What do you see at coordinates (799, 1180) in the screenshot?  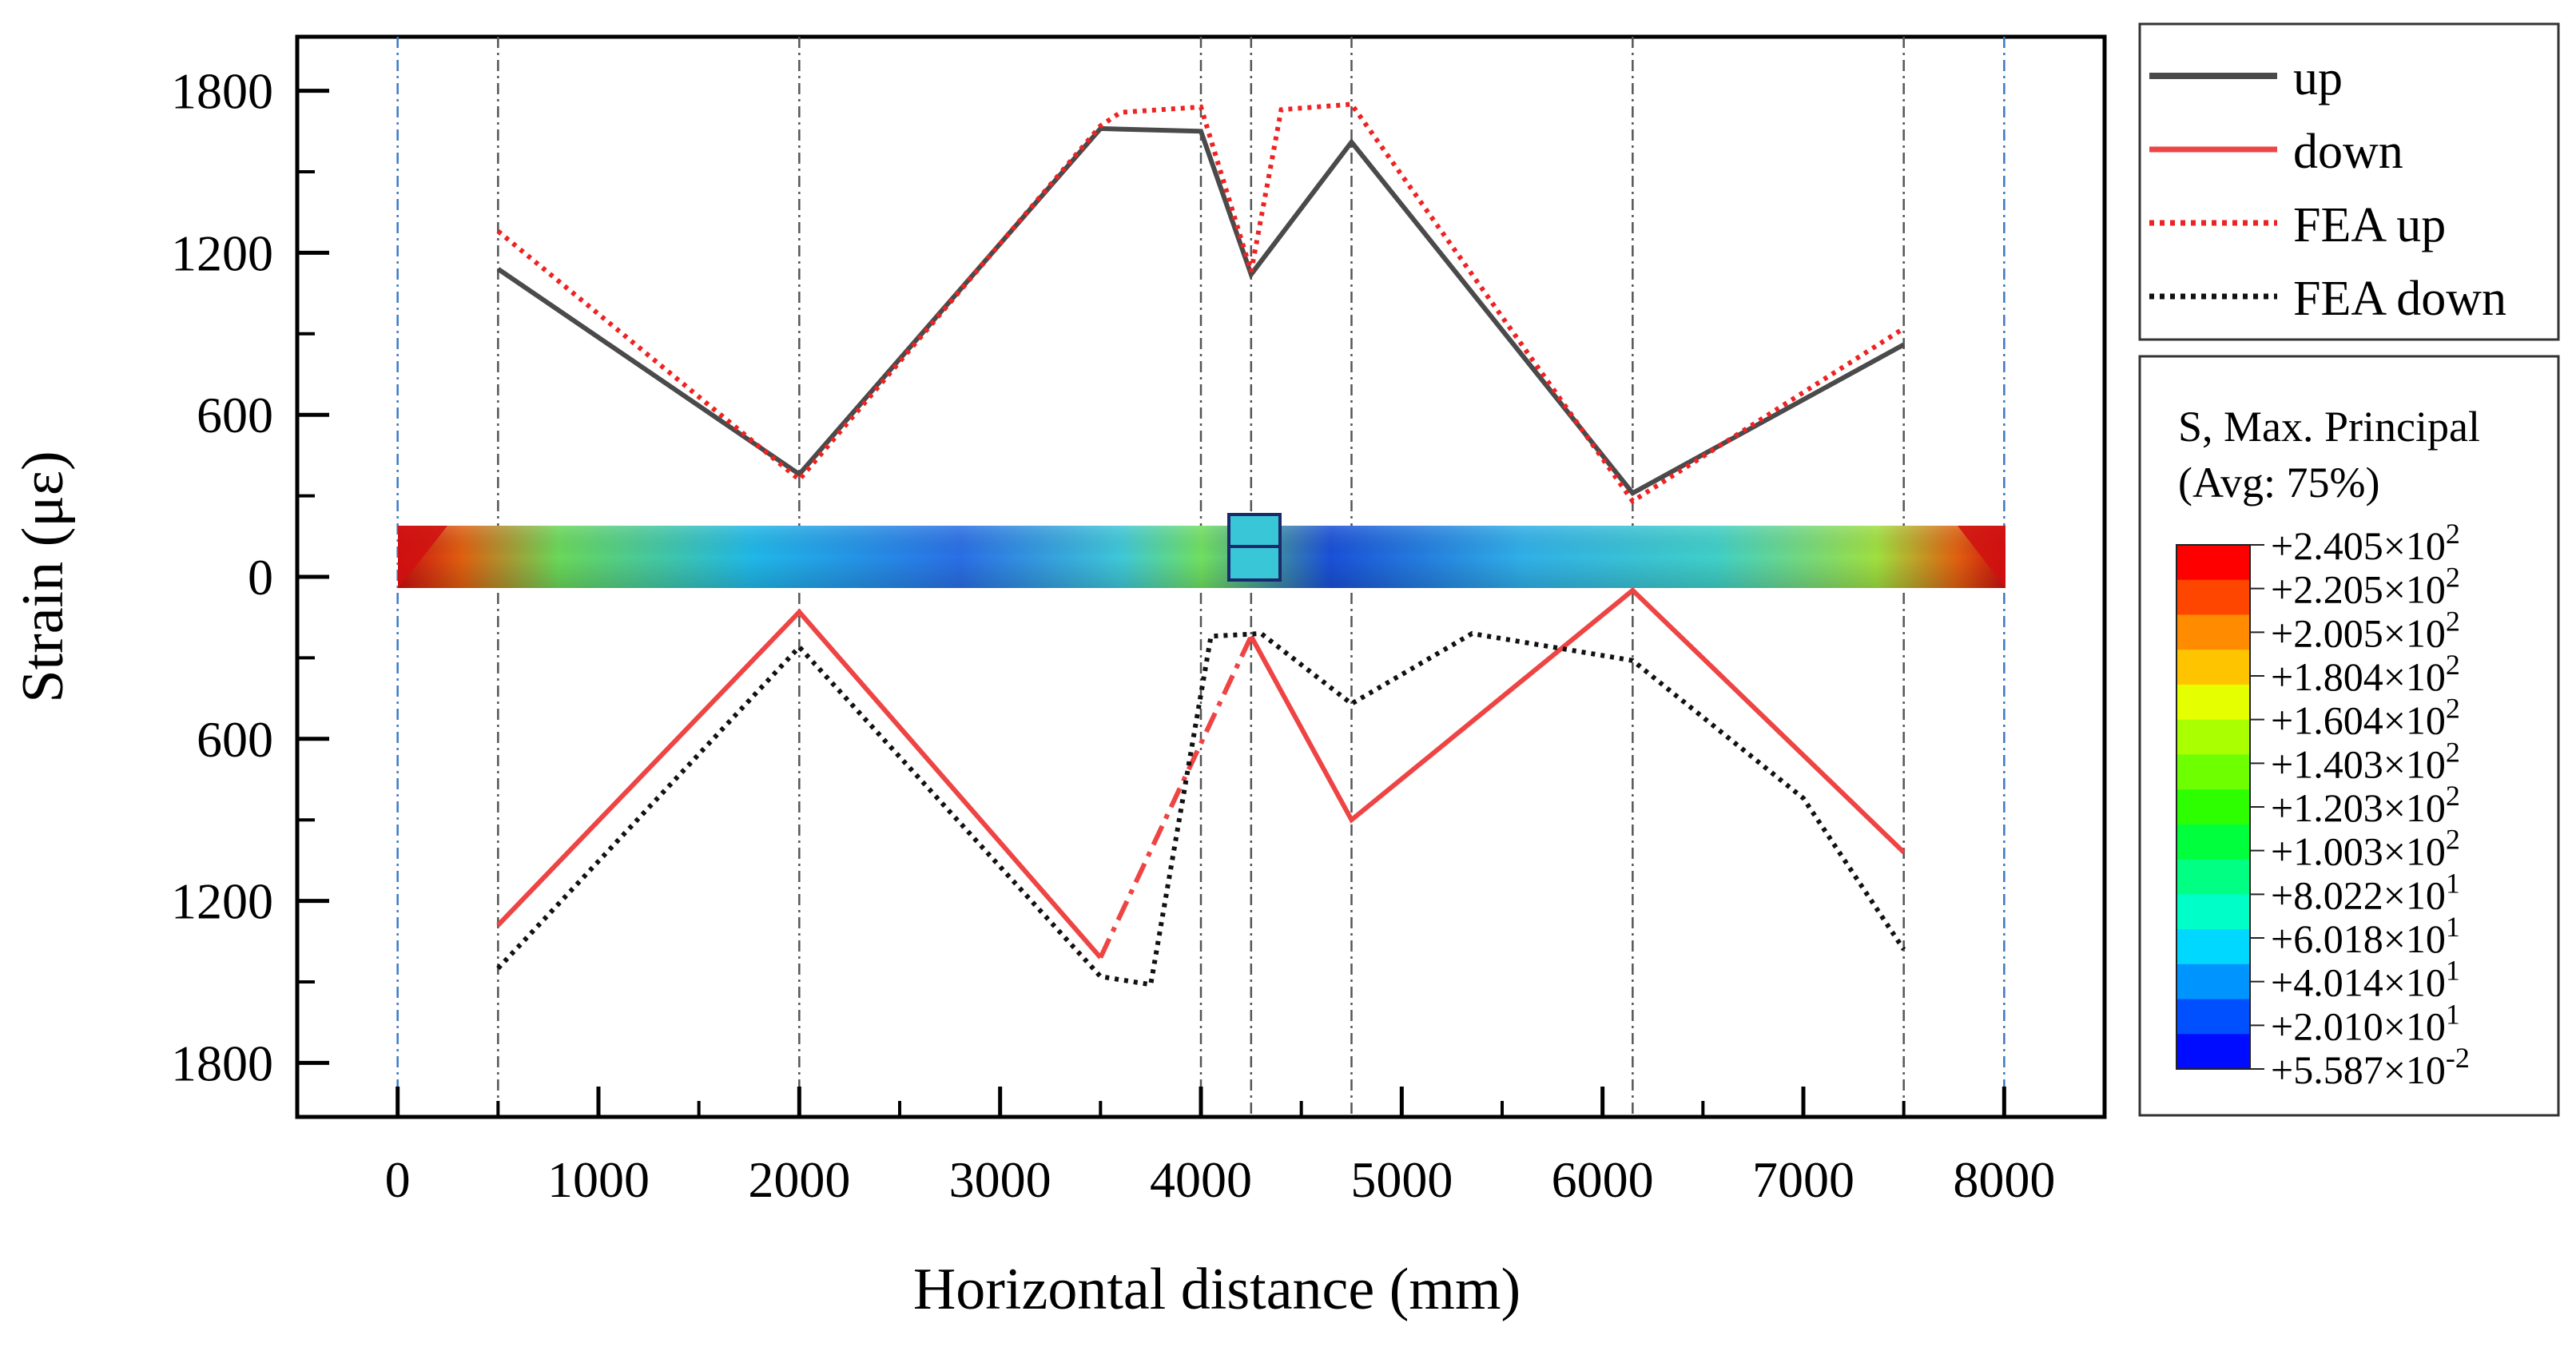 I see `x-tick-label: 2000` at bounding box center [799, 1180].